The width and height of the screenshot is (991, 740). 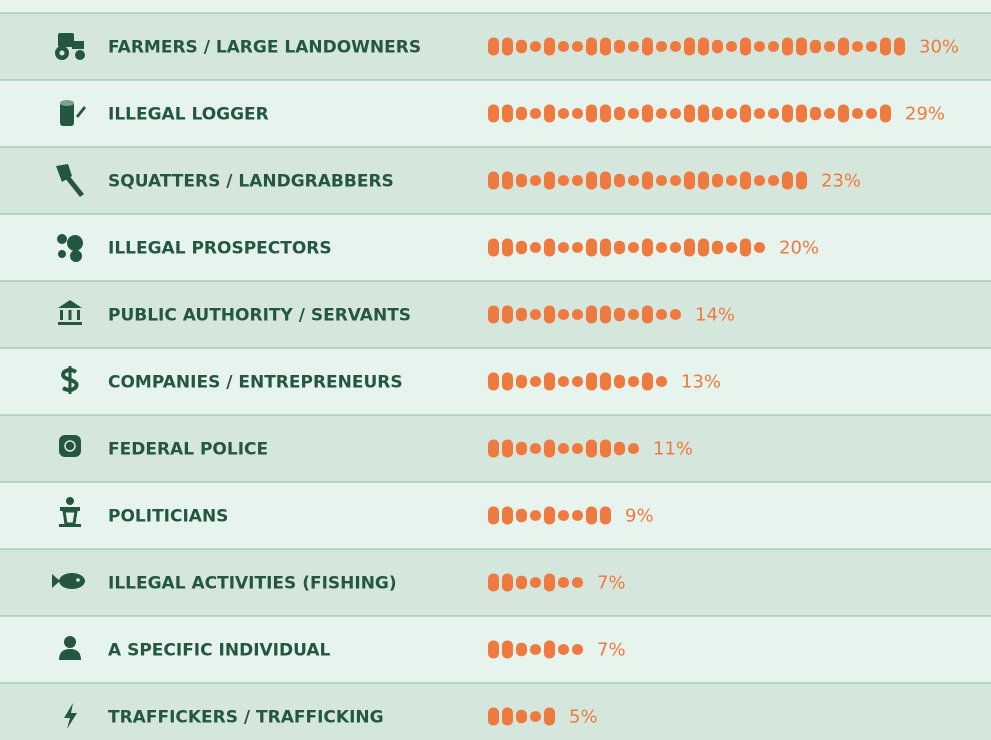 What do you see at coordinates (939, 47) in the screenshot?
I see `value-label: 30%` at bounding box center [939, 47].